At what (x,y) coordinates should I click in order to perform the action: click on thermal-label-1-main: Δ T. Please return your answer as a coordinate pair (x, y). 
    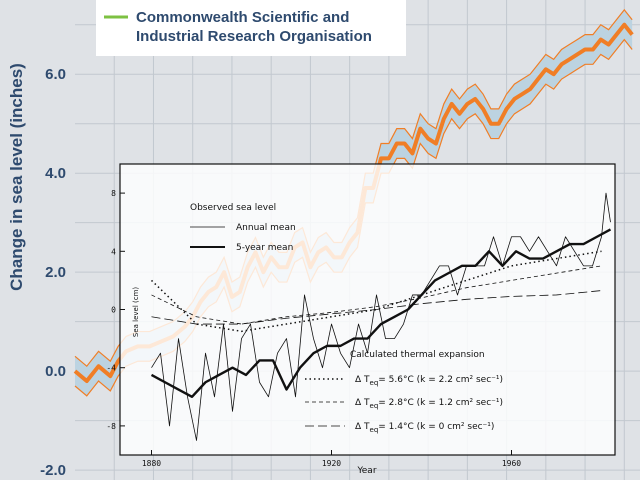
    Looking at the image, I should click on (362, 380).